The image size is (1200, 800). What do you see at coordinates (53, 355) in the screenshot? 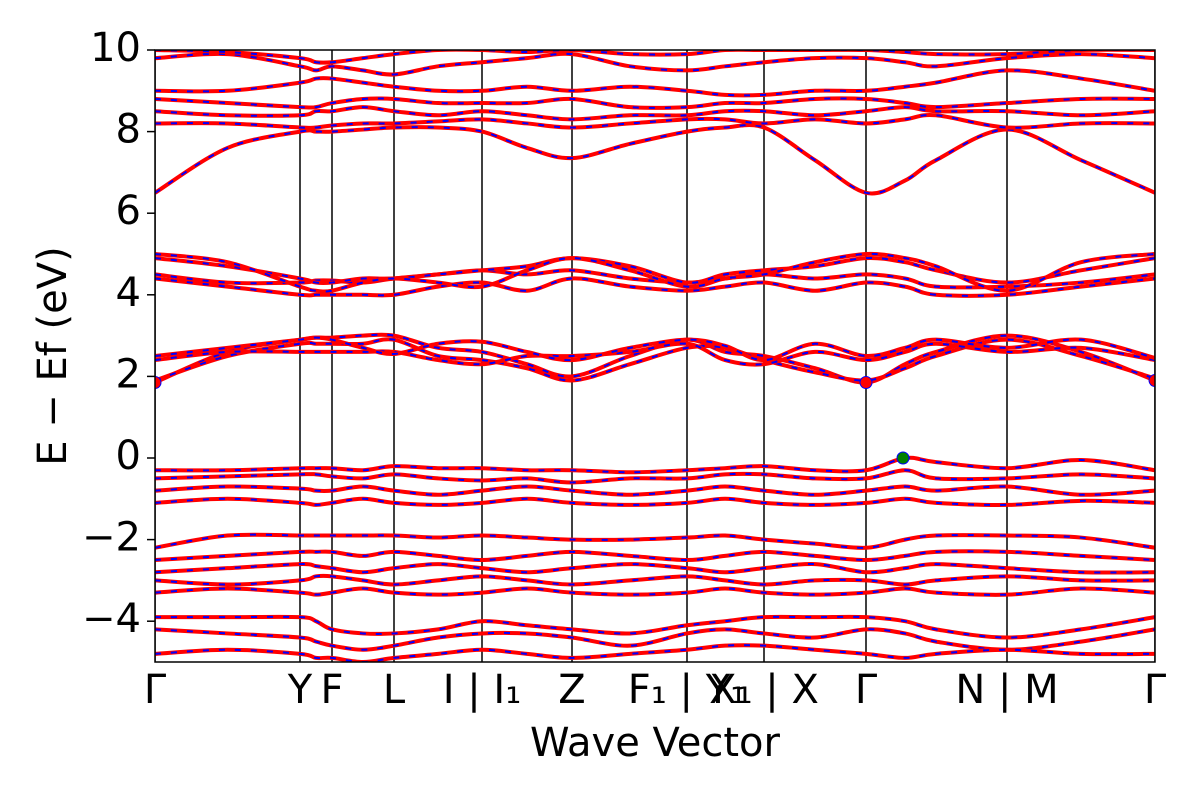
I see `y-axis-label: E − Ef (eV)` at bounding box center [53, 355].